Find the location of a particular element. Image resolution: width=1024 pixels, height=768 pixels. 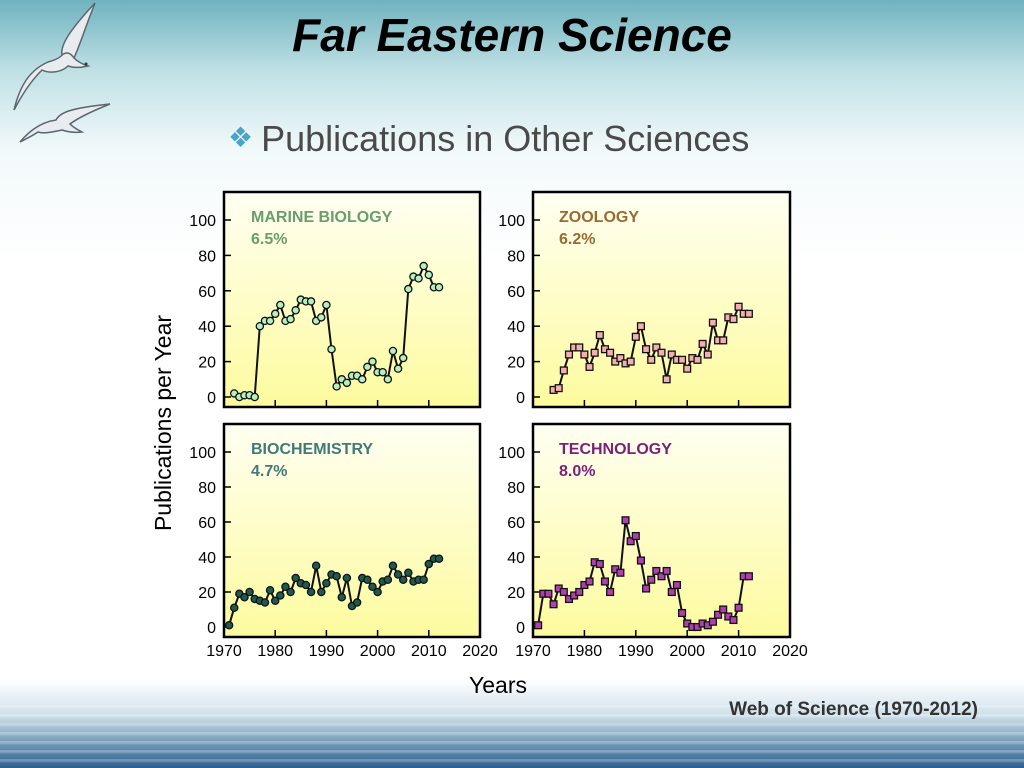

source-citation: Web of Science (1970-2012) is located at coordinates (853, 709).